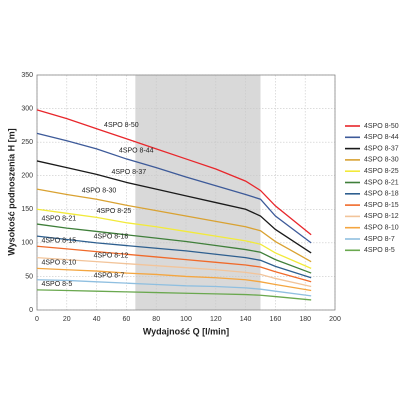 This screenshot has height=400, width=400. Describe the element at coordinates (27, 243) in the screenshot. I see `y-tick-label: 100` at that location.